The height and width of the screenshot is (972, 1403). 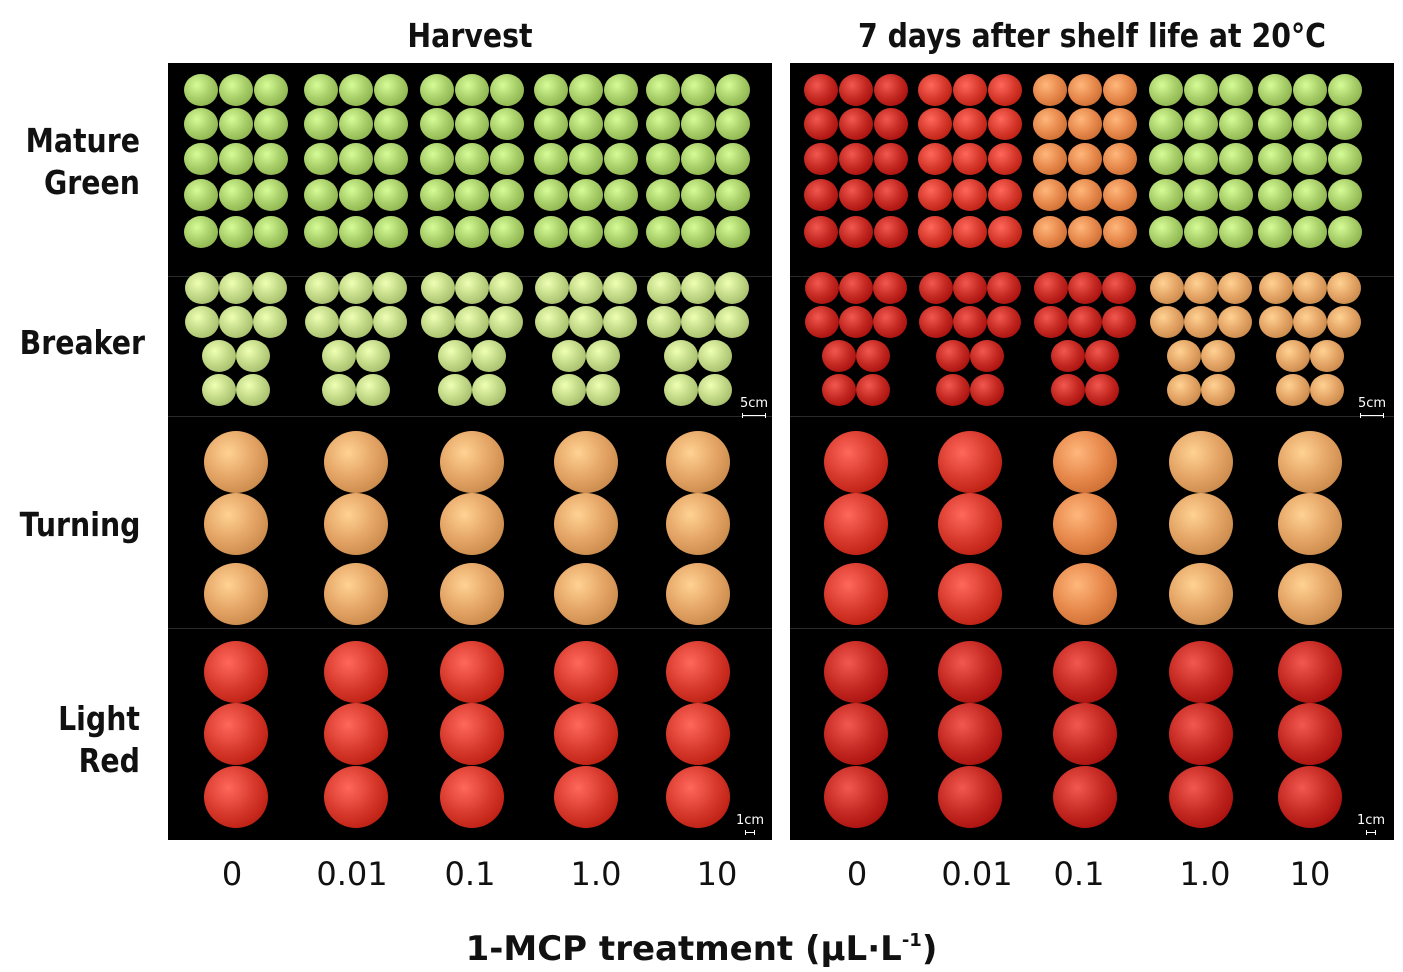 What do you see at coordinates (82, 342) in the screenshot?
I see `stage-label-breaker-line1: Breaker` at bounding box center [82, 342].